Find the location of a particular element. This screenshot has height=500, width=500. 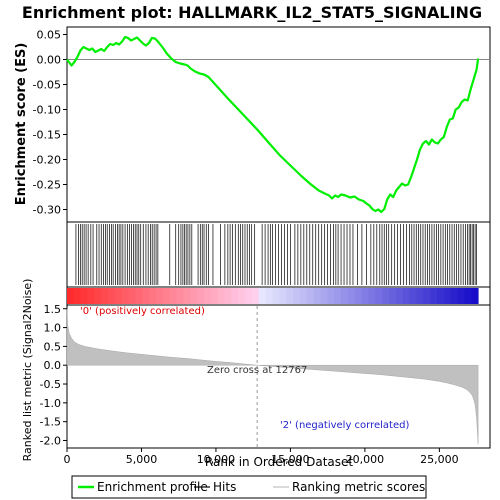

es-y-tick-label: -0.25 is located at coordinates (47, 185).